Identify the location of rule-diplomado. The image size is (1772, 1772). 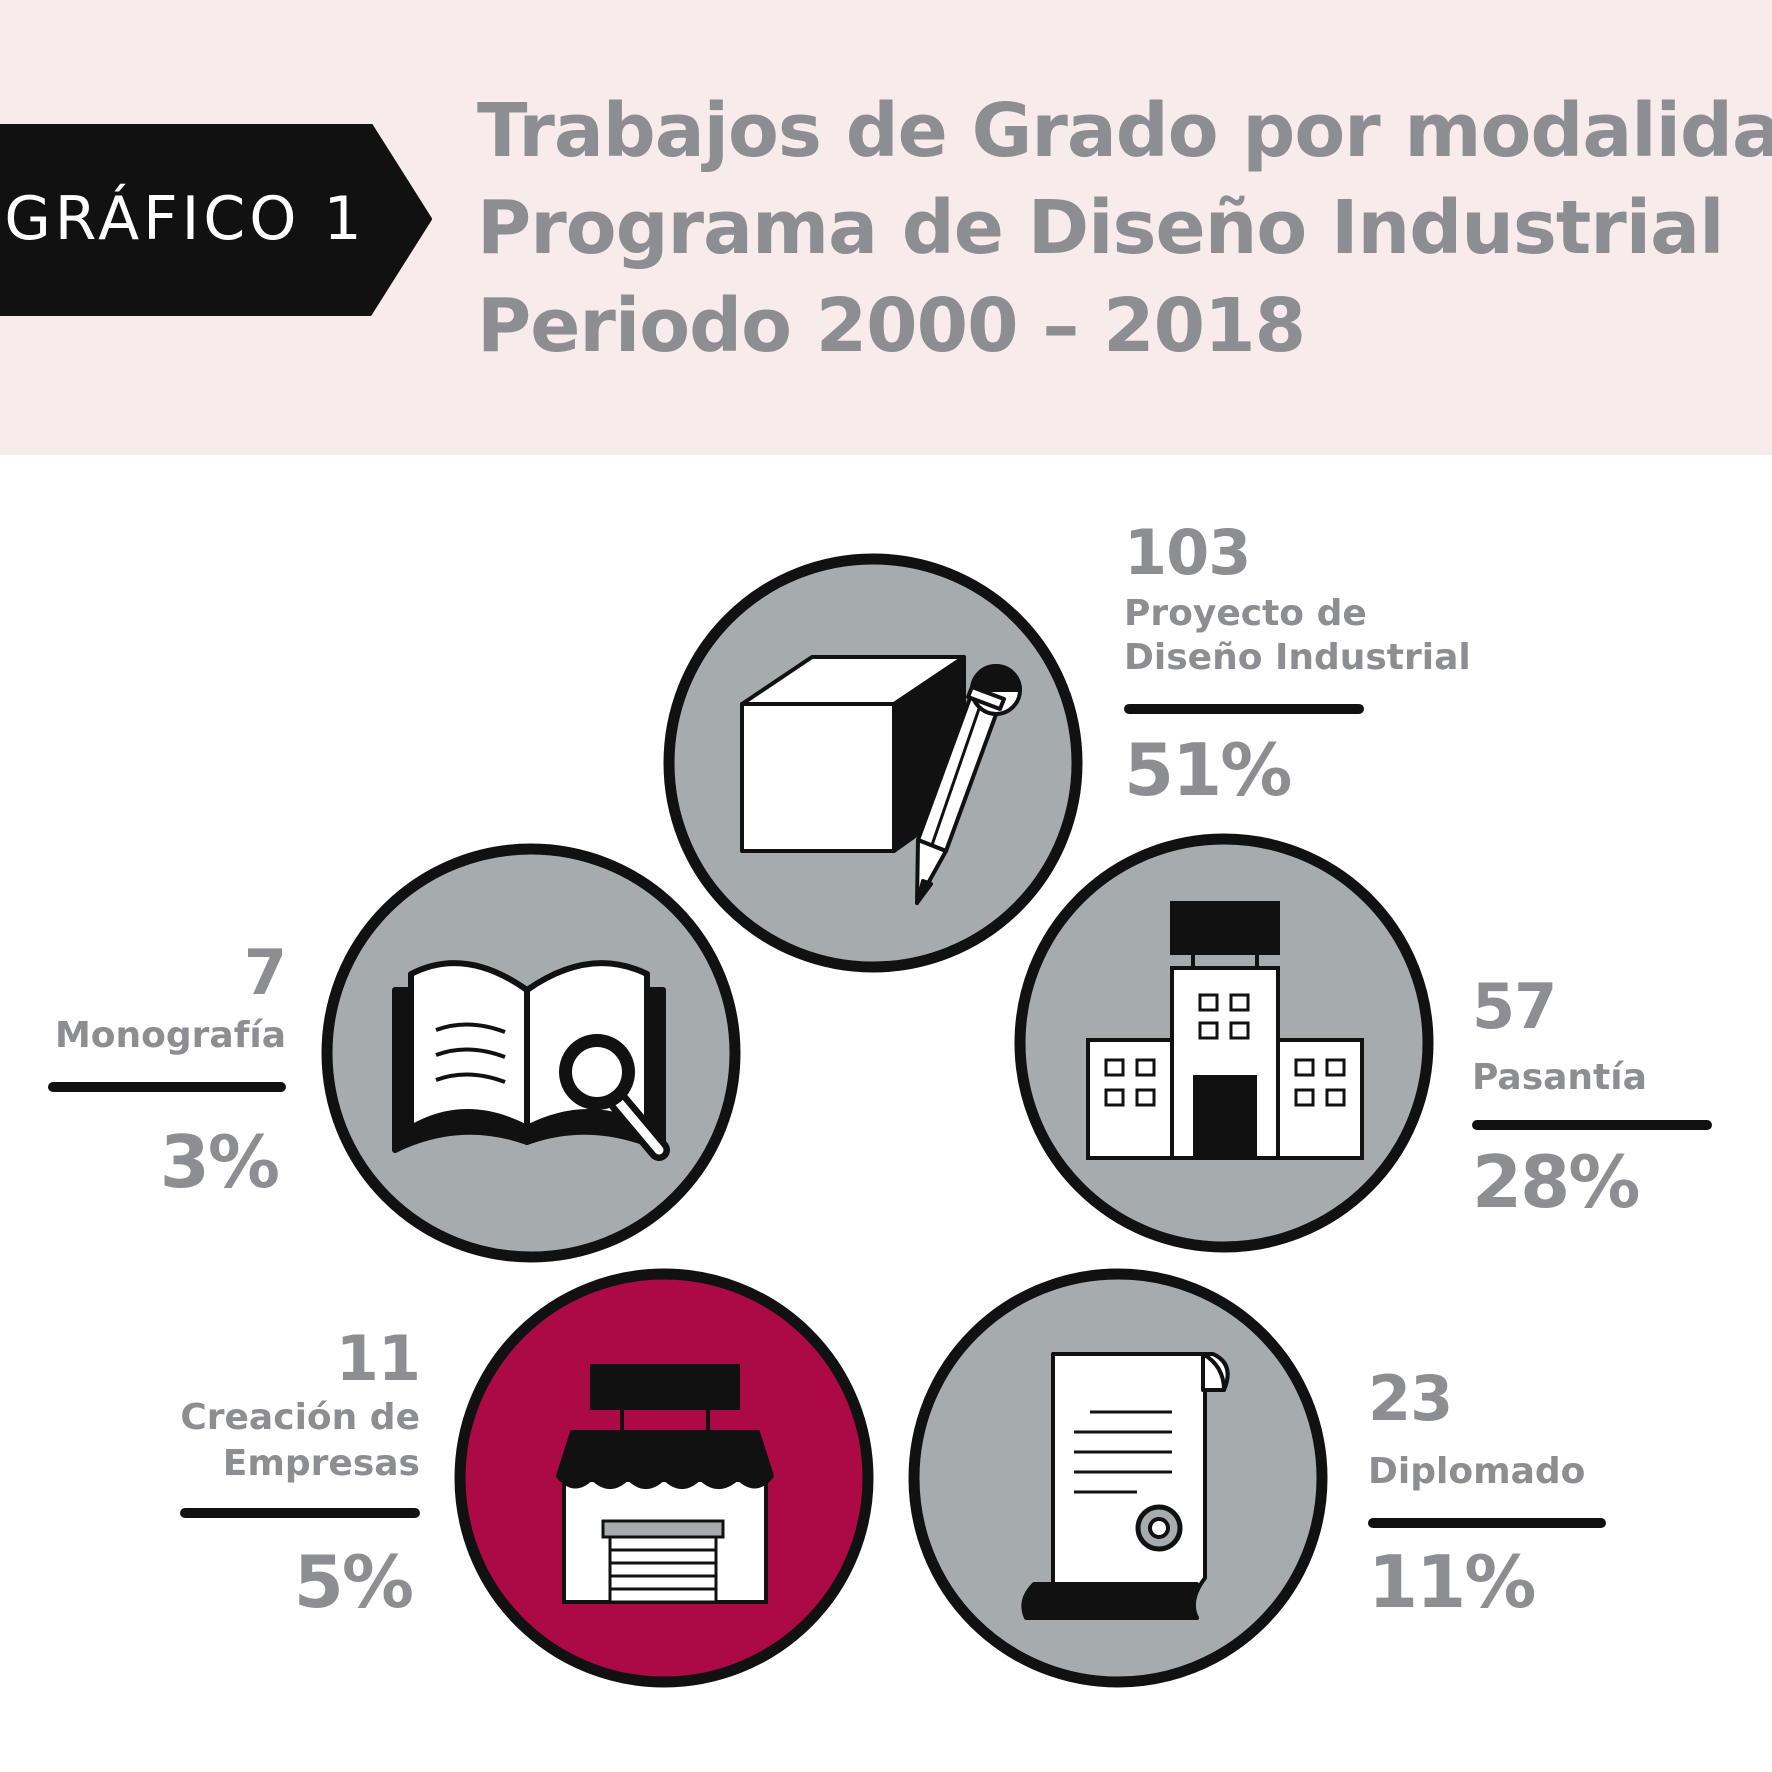
(1487, 1523).